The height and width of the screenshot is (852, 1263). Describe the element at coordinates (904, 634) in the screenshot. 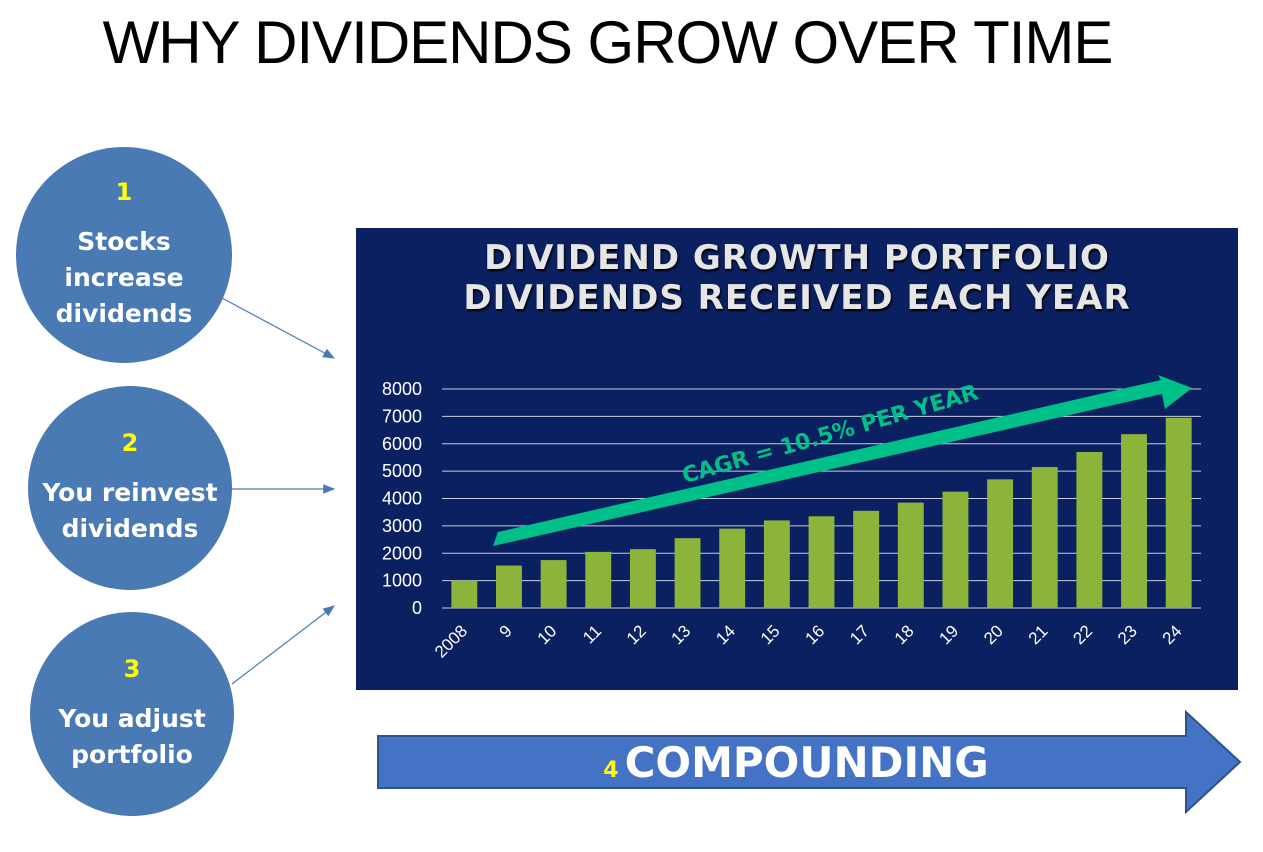

I see `x-tick-label: 18` at that location.